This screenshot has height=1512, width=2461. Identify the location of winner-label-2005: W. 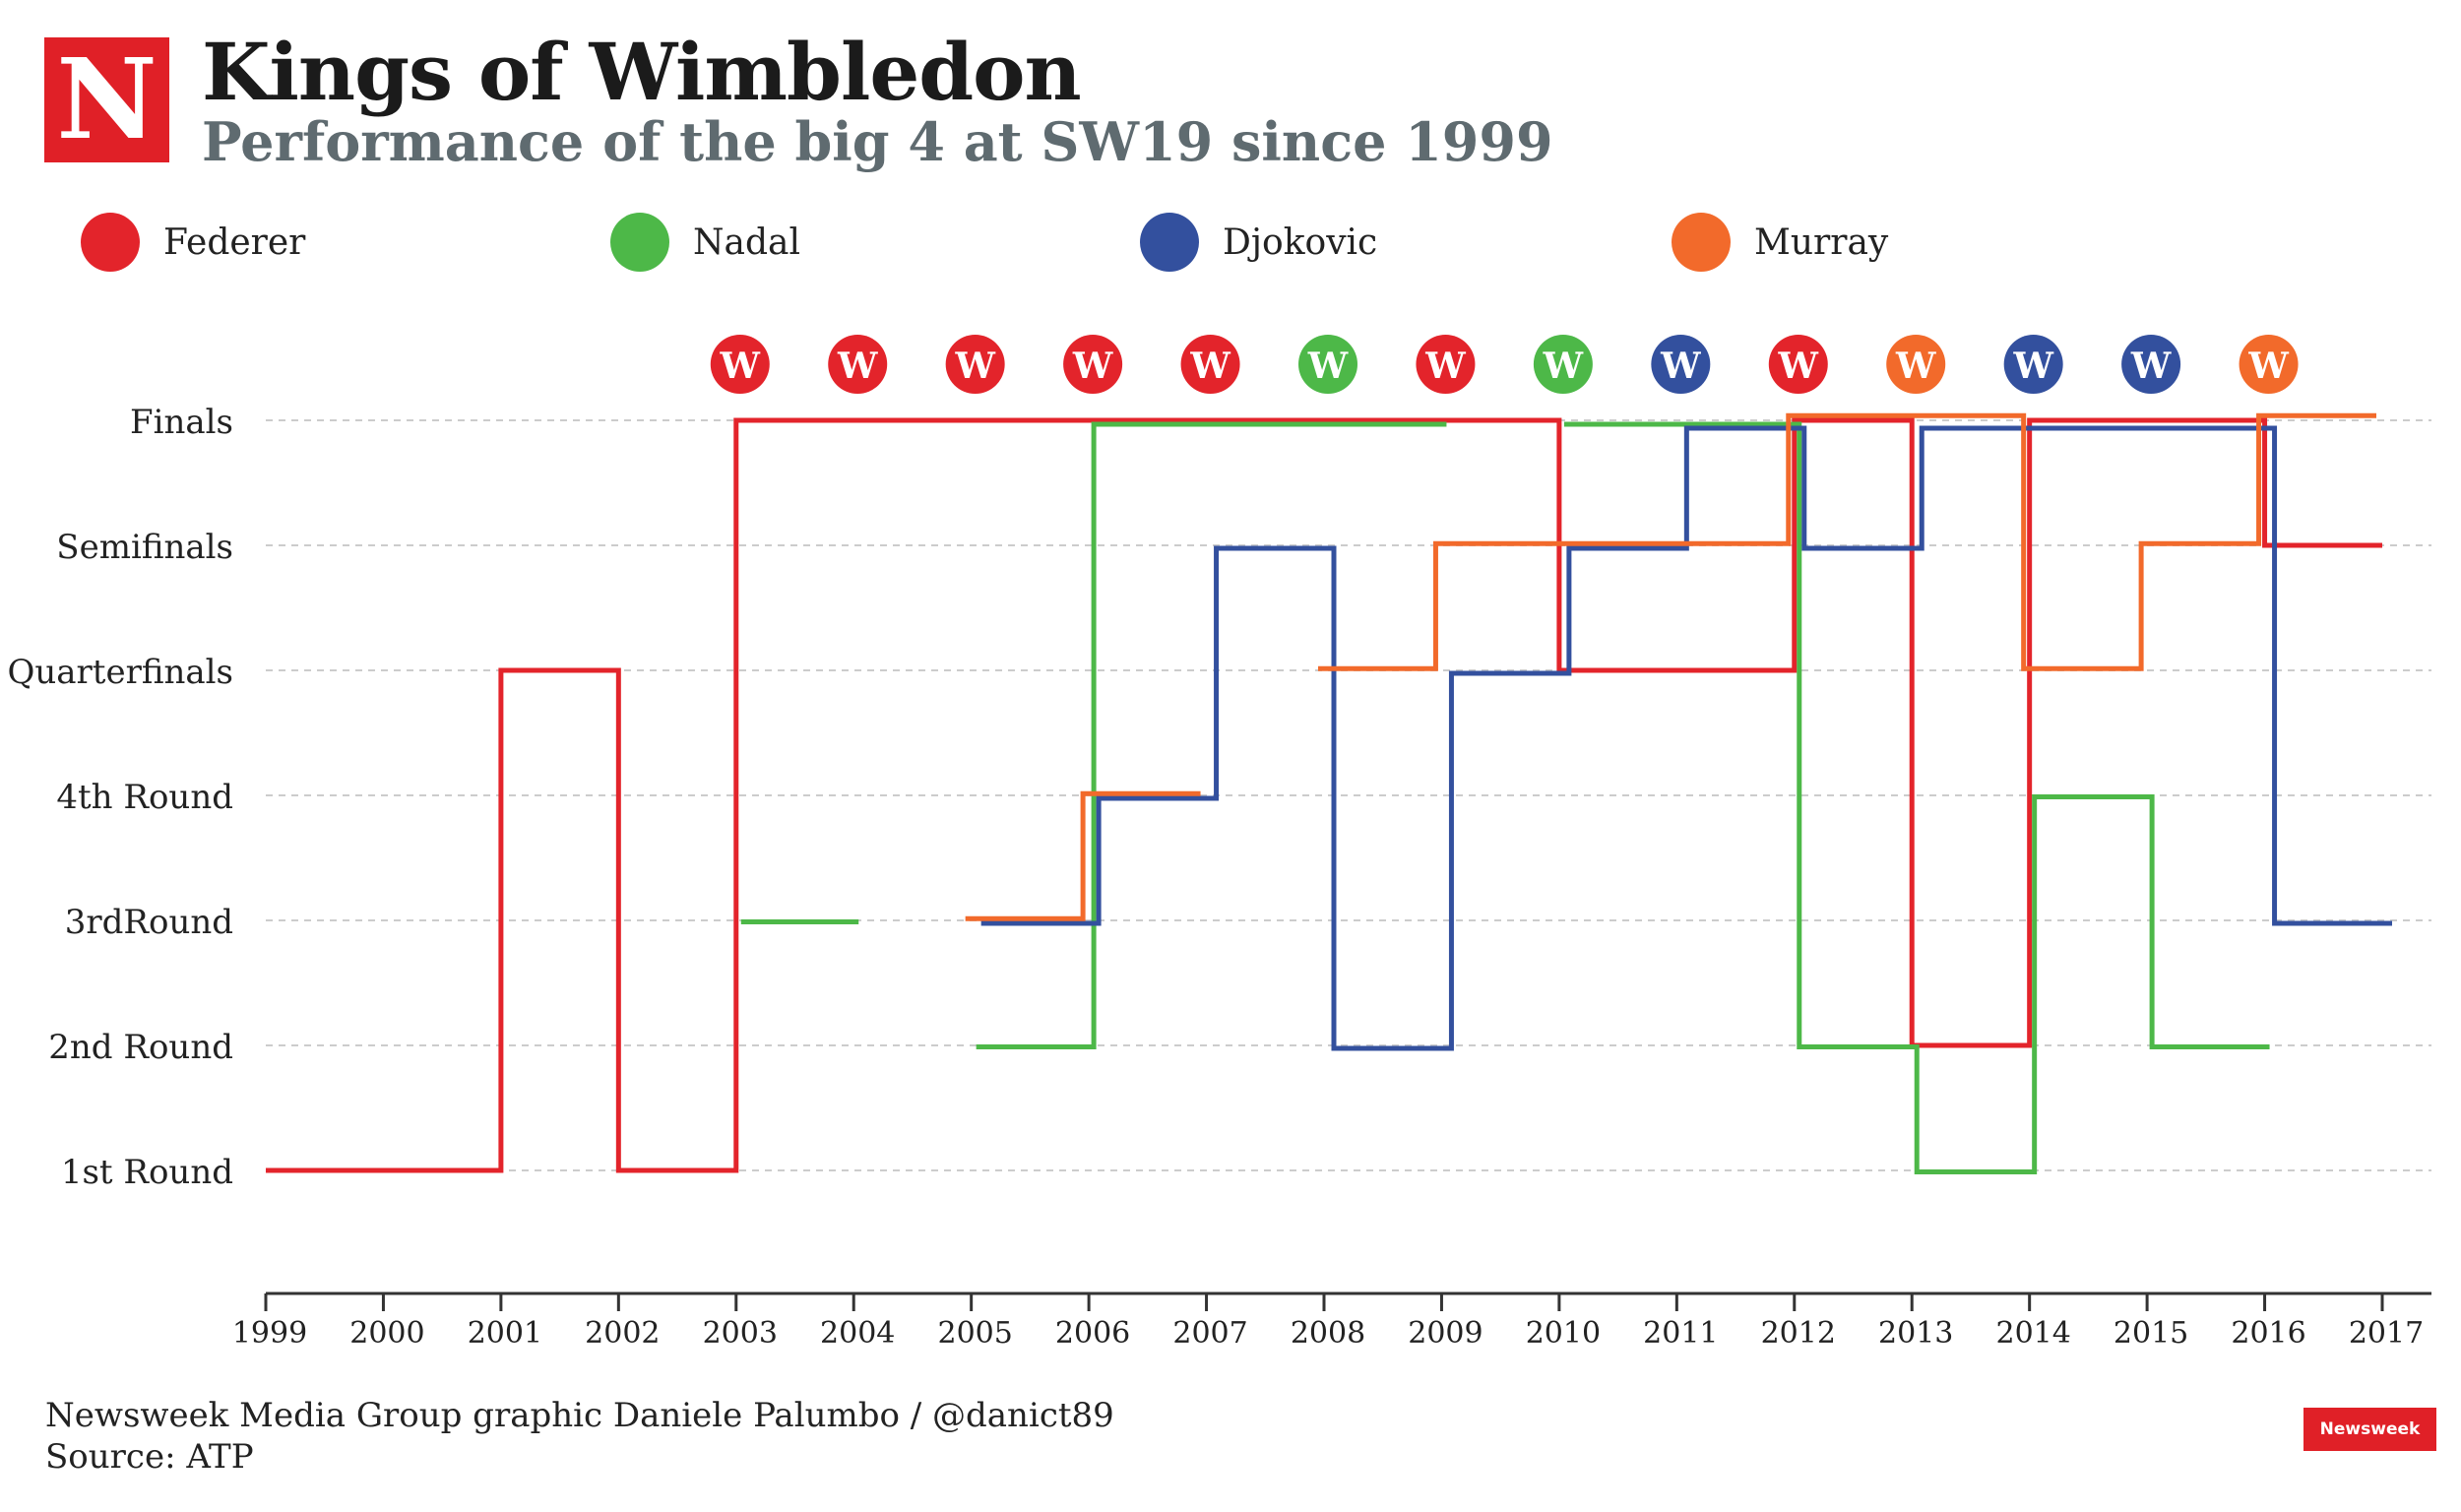
(975, 366).